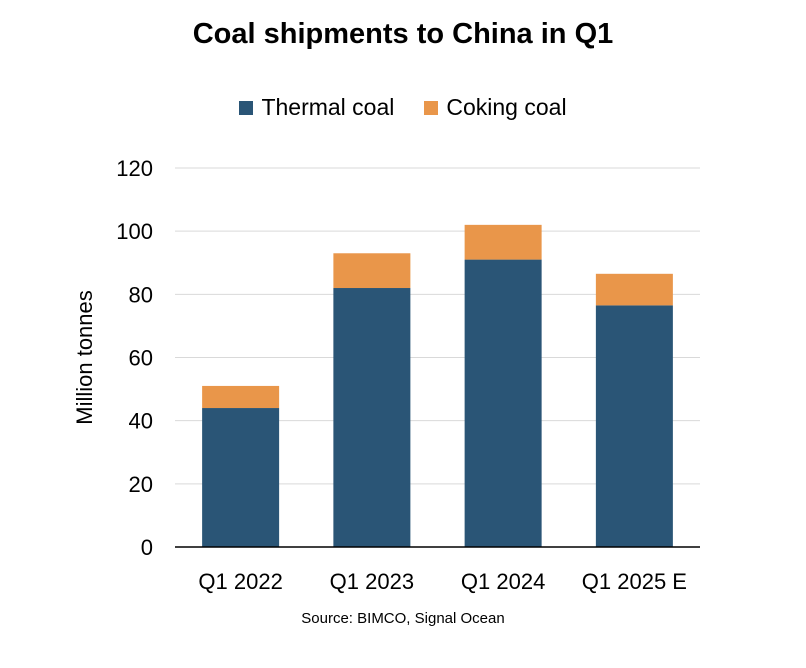 This screenshot has width=806, height=668. What do you see at coordinates (246, 107) in the screenshot?
I see `legend-swatch-thermal` at bounding box center [246, 107].